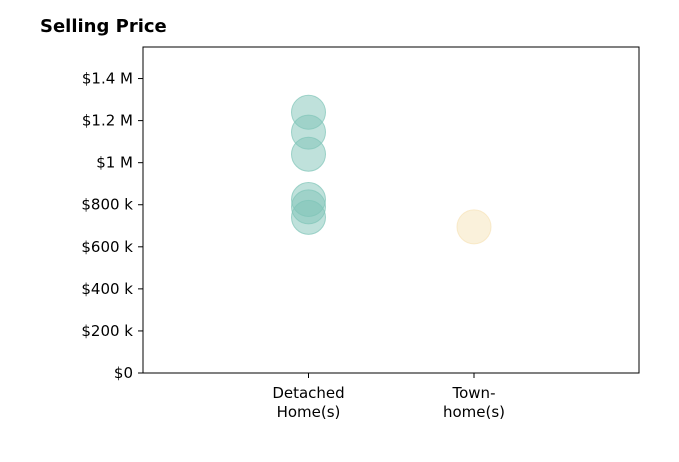 This screenshot has height=462, width=679. What do you see at coordinates (123, 373) in the screenshot?
I see `y-tick-label: $0` at bounding box center [123, 373].